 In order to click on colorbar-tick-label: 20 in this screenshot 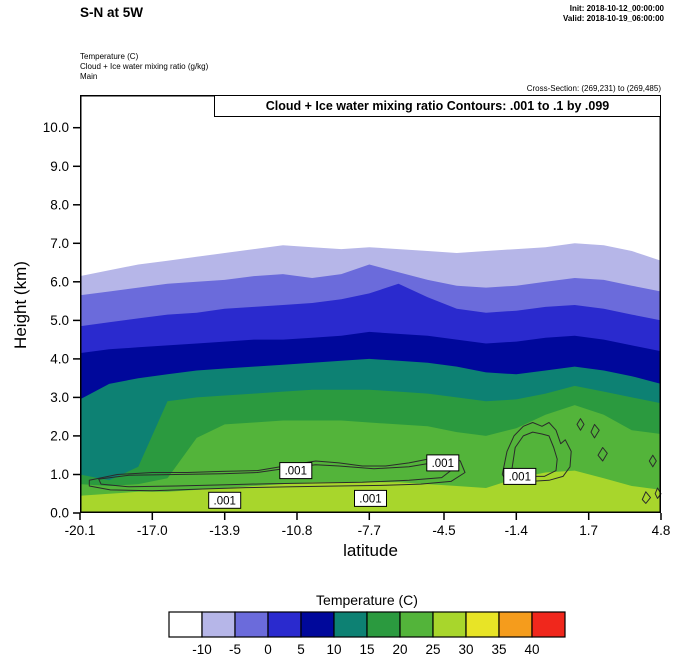, I will do `click(399, 649)`.